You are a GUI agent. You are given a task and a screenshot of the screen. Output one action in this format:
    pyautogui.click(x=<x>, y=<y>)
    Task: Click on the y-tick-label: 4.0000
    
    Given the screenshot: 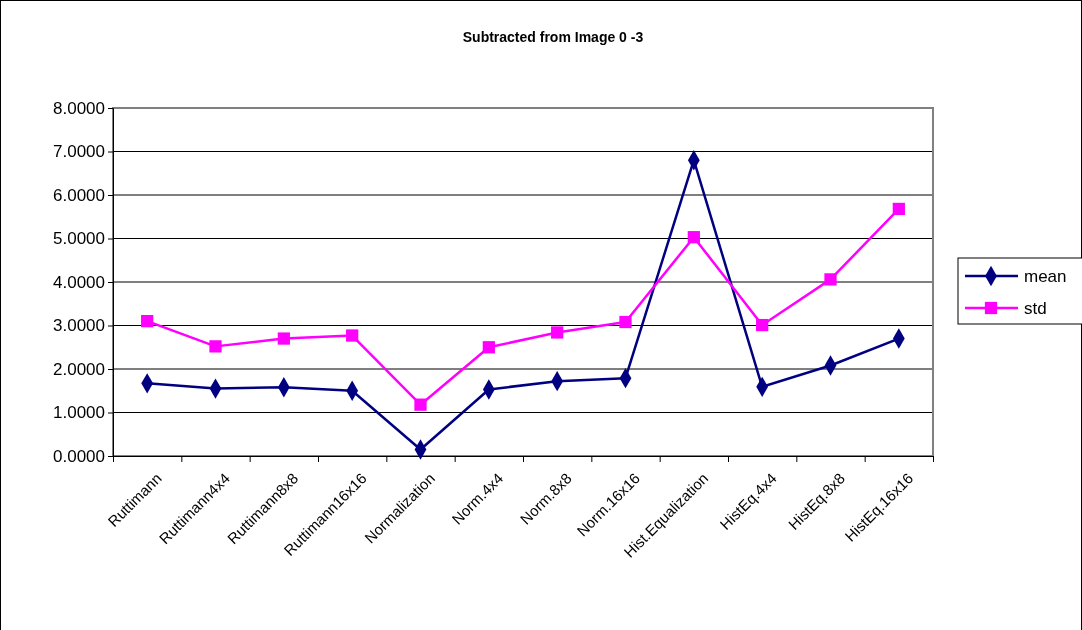 What is the action you would take?
    pyautogui.click(x=79, y=282)
    